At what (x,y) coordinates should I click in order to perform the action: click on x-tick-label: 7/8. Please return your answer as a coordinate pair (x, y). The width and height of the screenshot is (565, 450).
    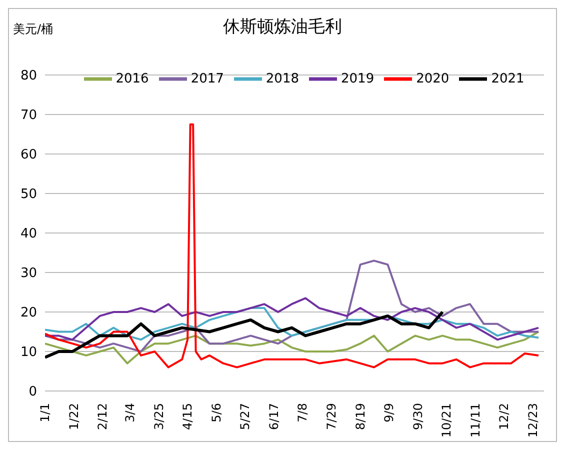
    Looking at the image, I should click on (303, 412).